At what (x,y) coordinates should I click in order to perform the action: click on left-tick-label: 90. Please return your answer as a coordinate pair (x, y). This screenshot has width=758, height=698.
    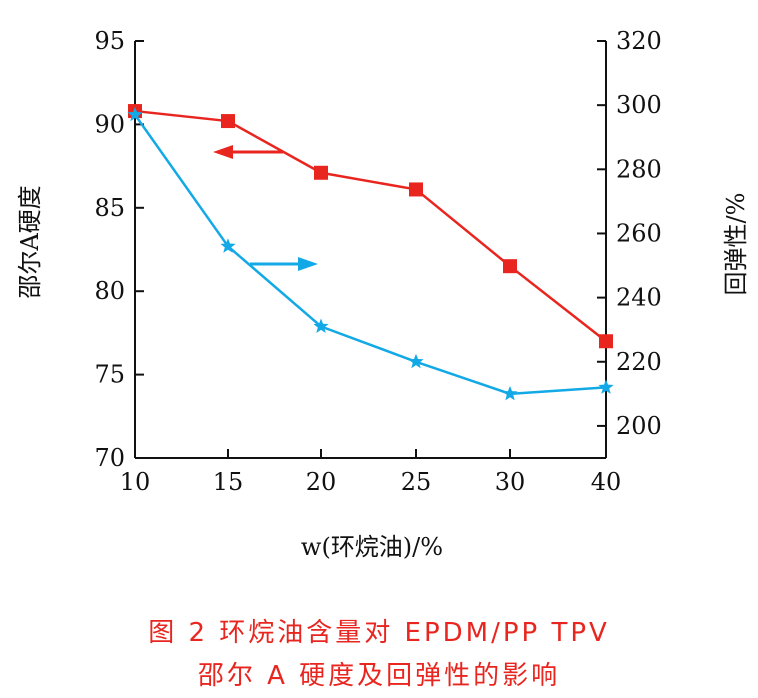
    Looking at the image, I should click on (109, 124).